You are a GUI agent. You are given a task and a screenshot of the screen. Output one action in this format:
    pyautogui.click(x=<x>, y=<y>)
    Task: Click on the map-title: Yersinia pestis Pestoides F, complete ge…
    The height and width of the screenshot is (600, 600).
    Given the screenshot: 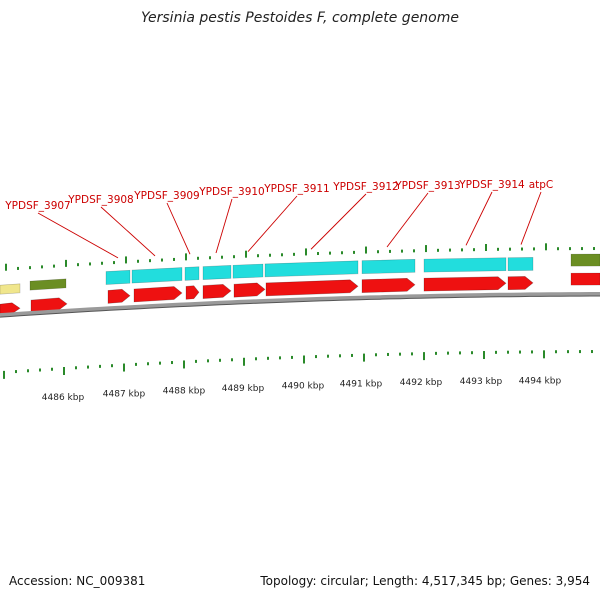 What is the action you would take?
    pyautogui.click(x=300, y=18)
    